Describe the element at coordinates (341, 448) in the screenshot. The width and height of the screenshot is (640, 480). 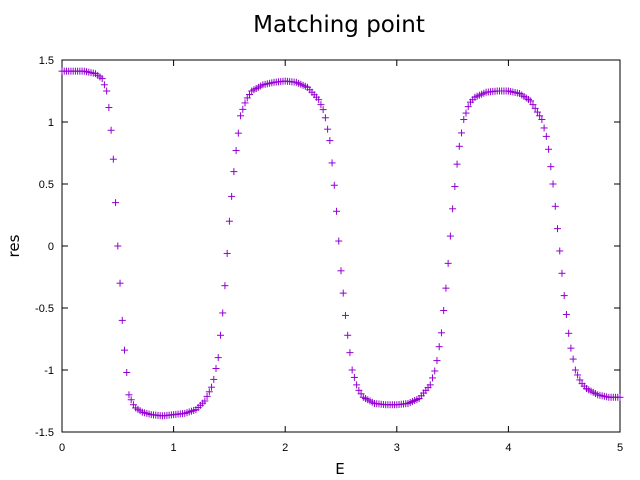
I see `x-tick-labels: 0 1 2 3 4 5` at that location.